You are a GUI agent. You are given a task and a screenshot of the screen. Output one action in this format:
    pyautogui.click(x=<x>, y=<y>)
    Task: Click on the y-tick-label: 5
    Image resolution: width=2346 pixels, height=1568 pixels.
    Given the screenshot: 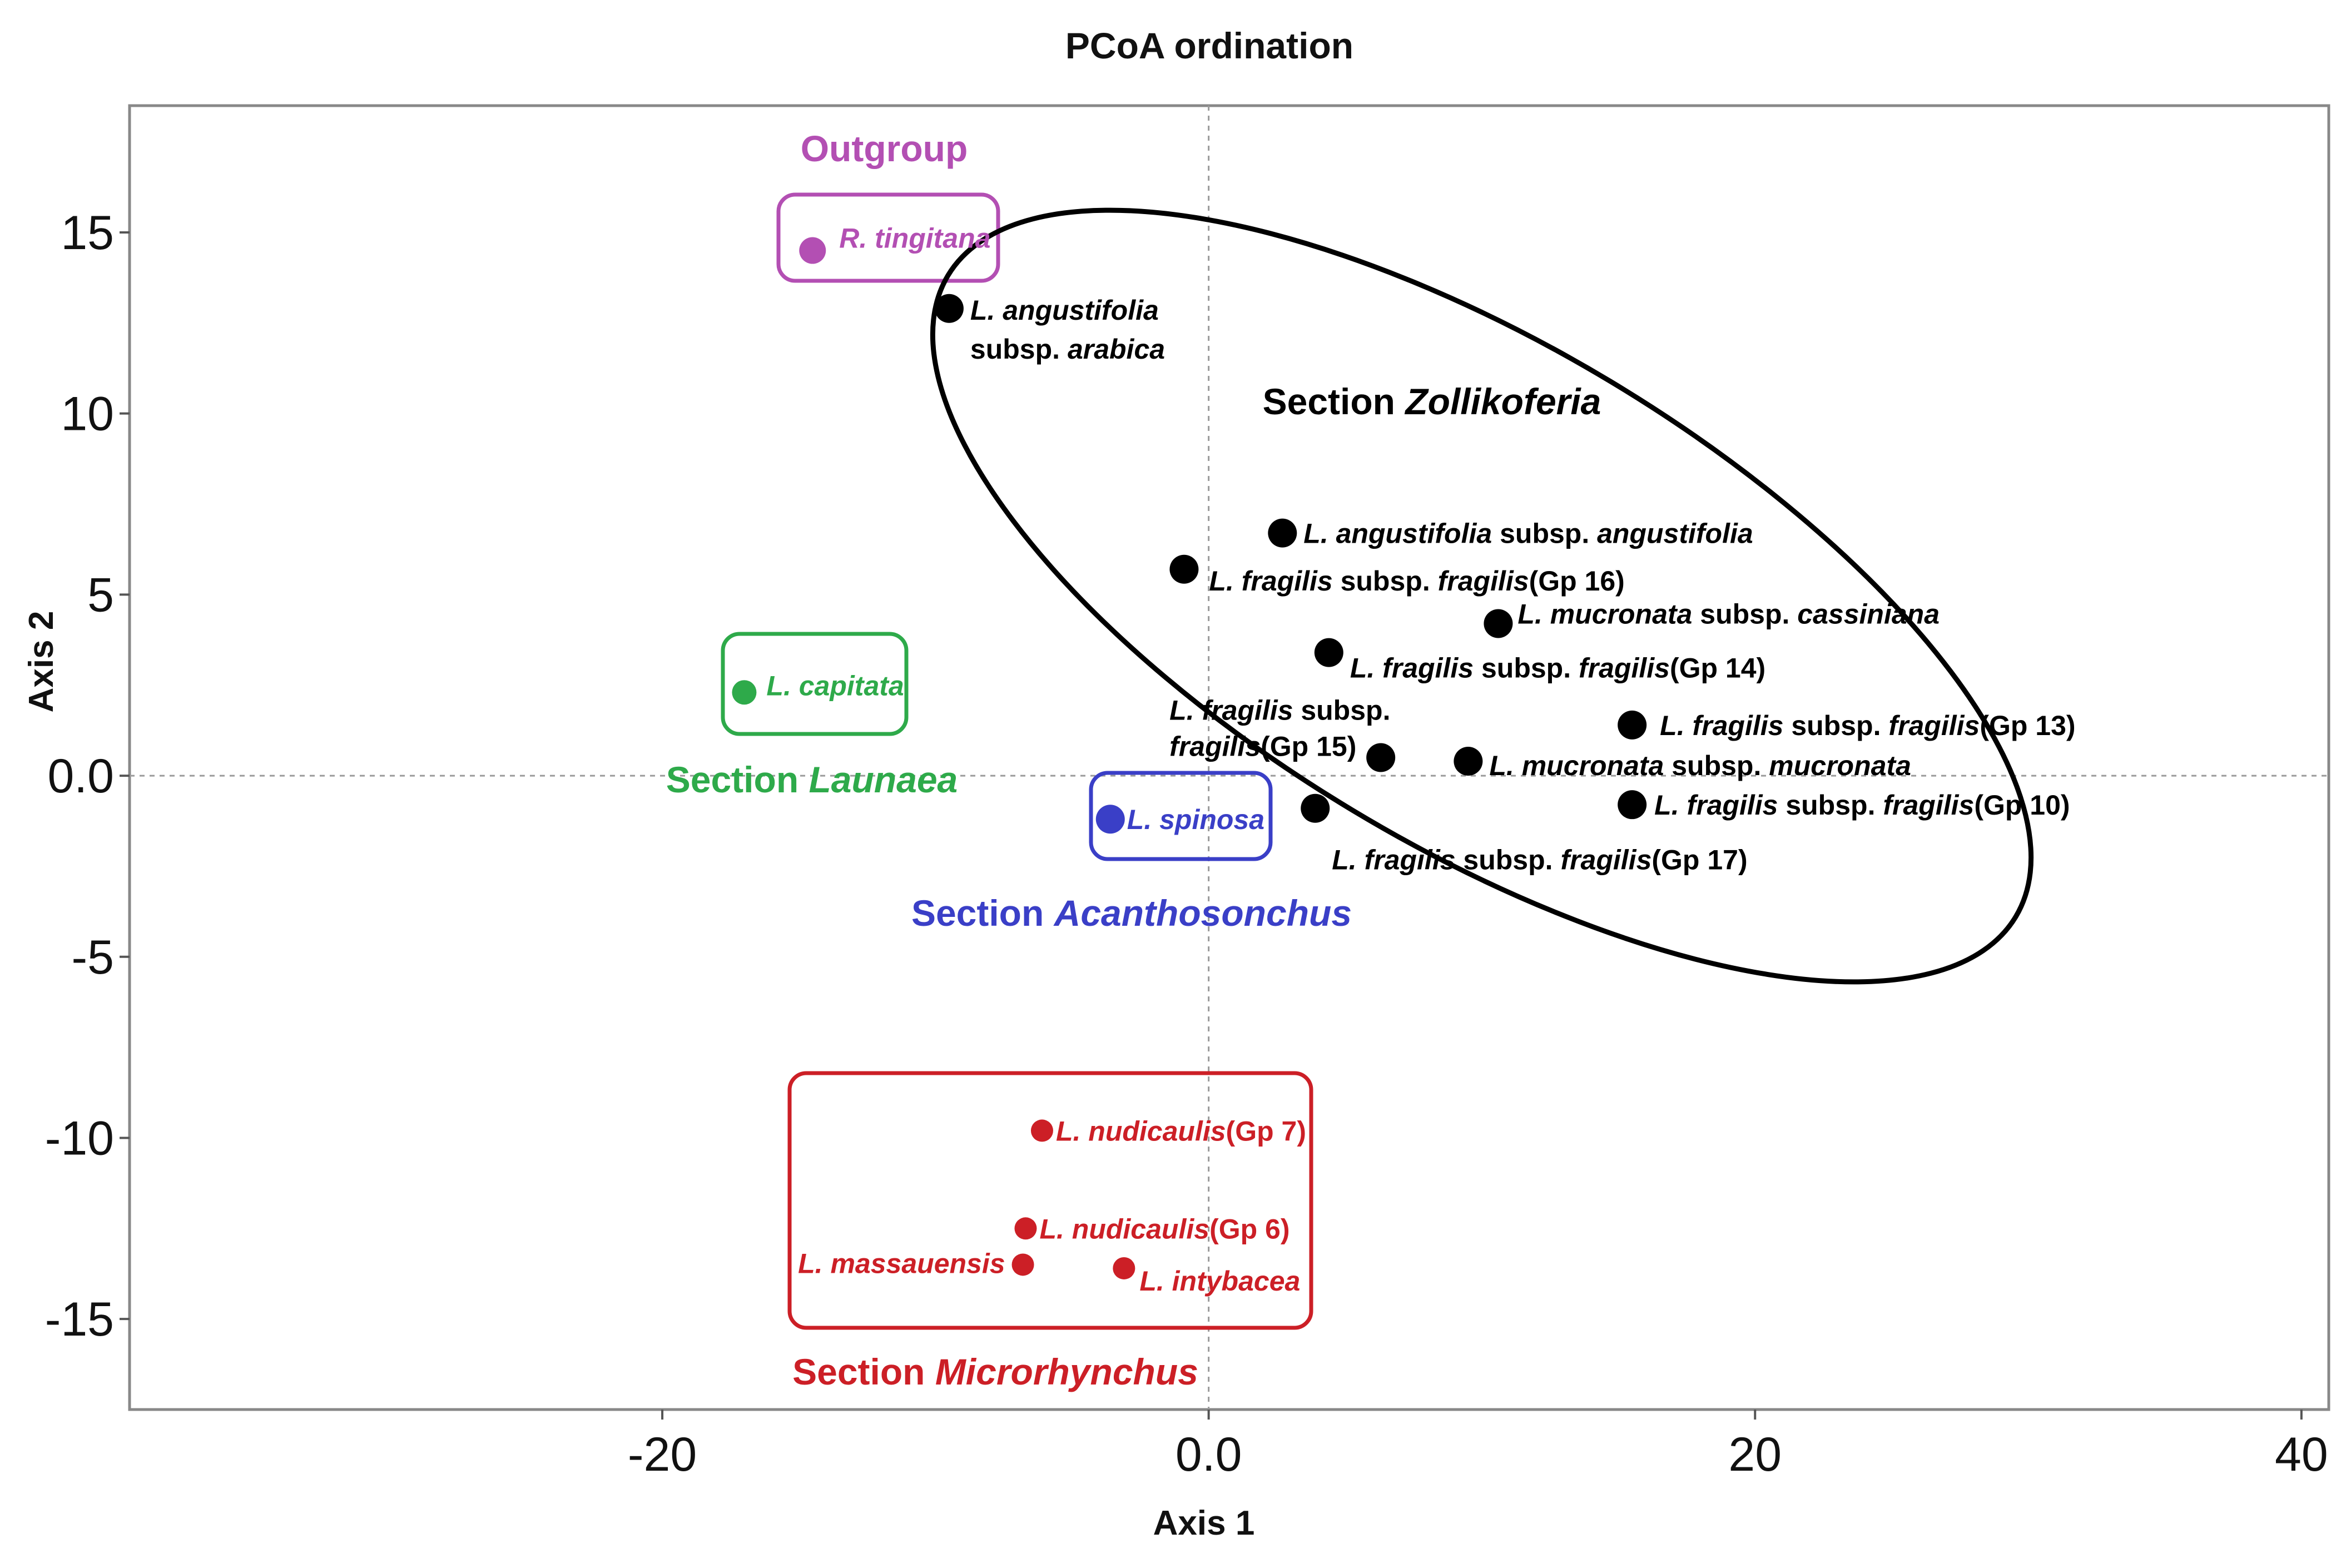 What is the action you would take?
    pyautogui.click(x=100, y=595)
    